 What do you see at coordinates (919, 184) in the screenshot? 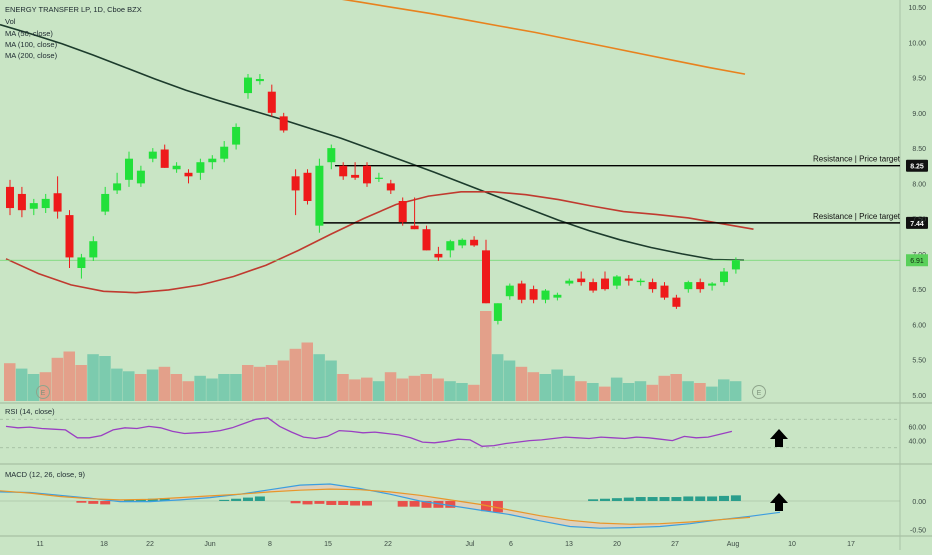
I see `price-tick-label: 8.00` at bounding box center [919, 184].